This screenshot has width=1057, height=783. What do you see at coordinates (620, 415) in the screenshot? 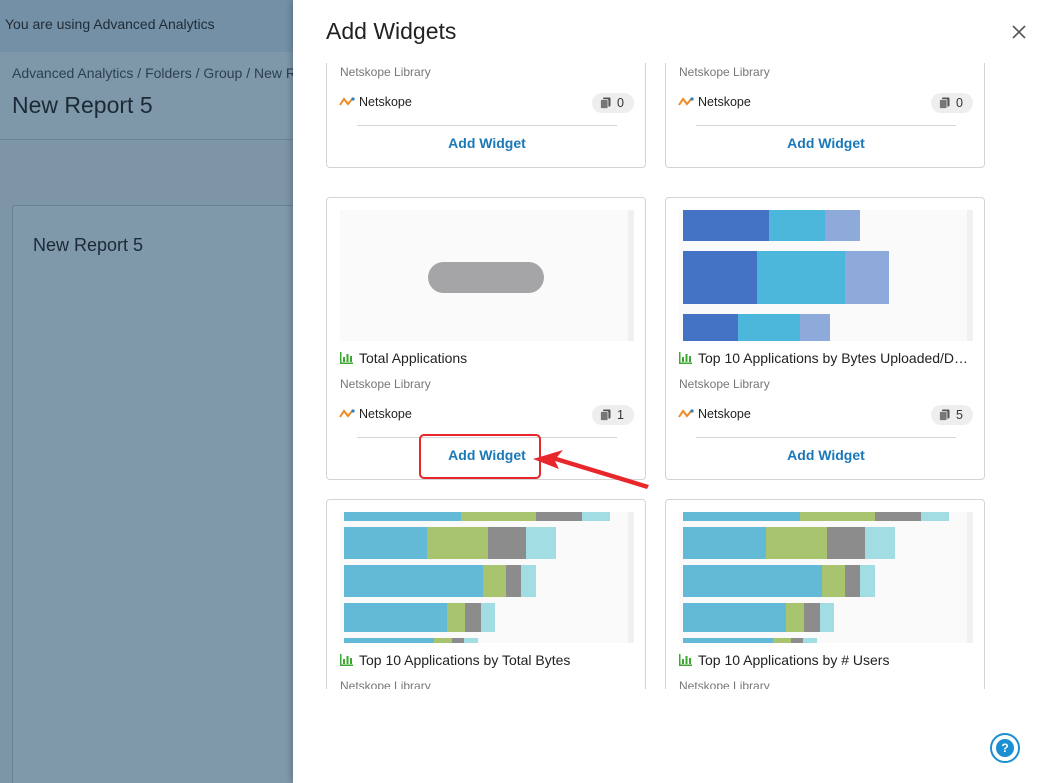
I see `usage-count: 1` at bounding box center [620, 415].